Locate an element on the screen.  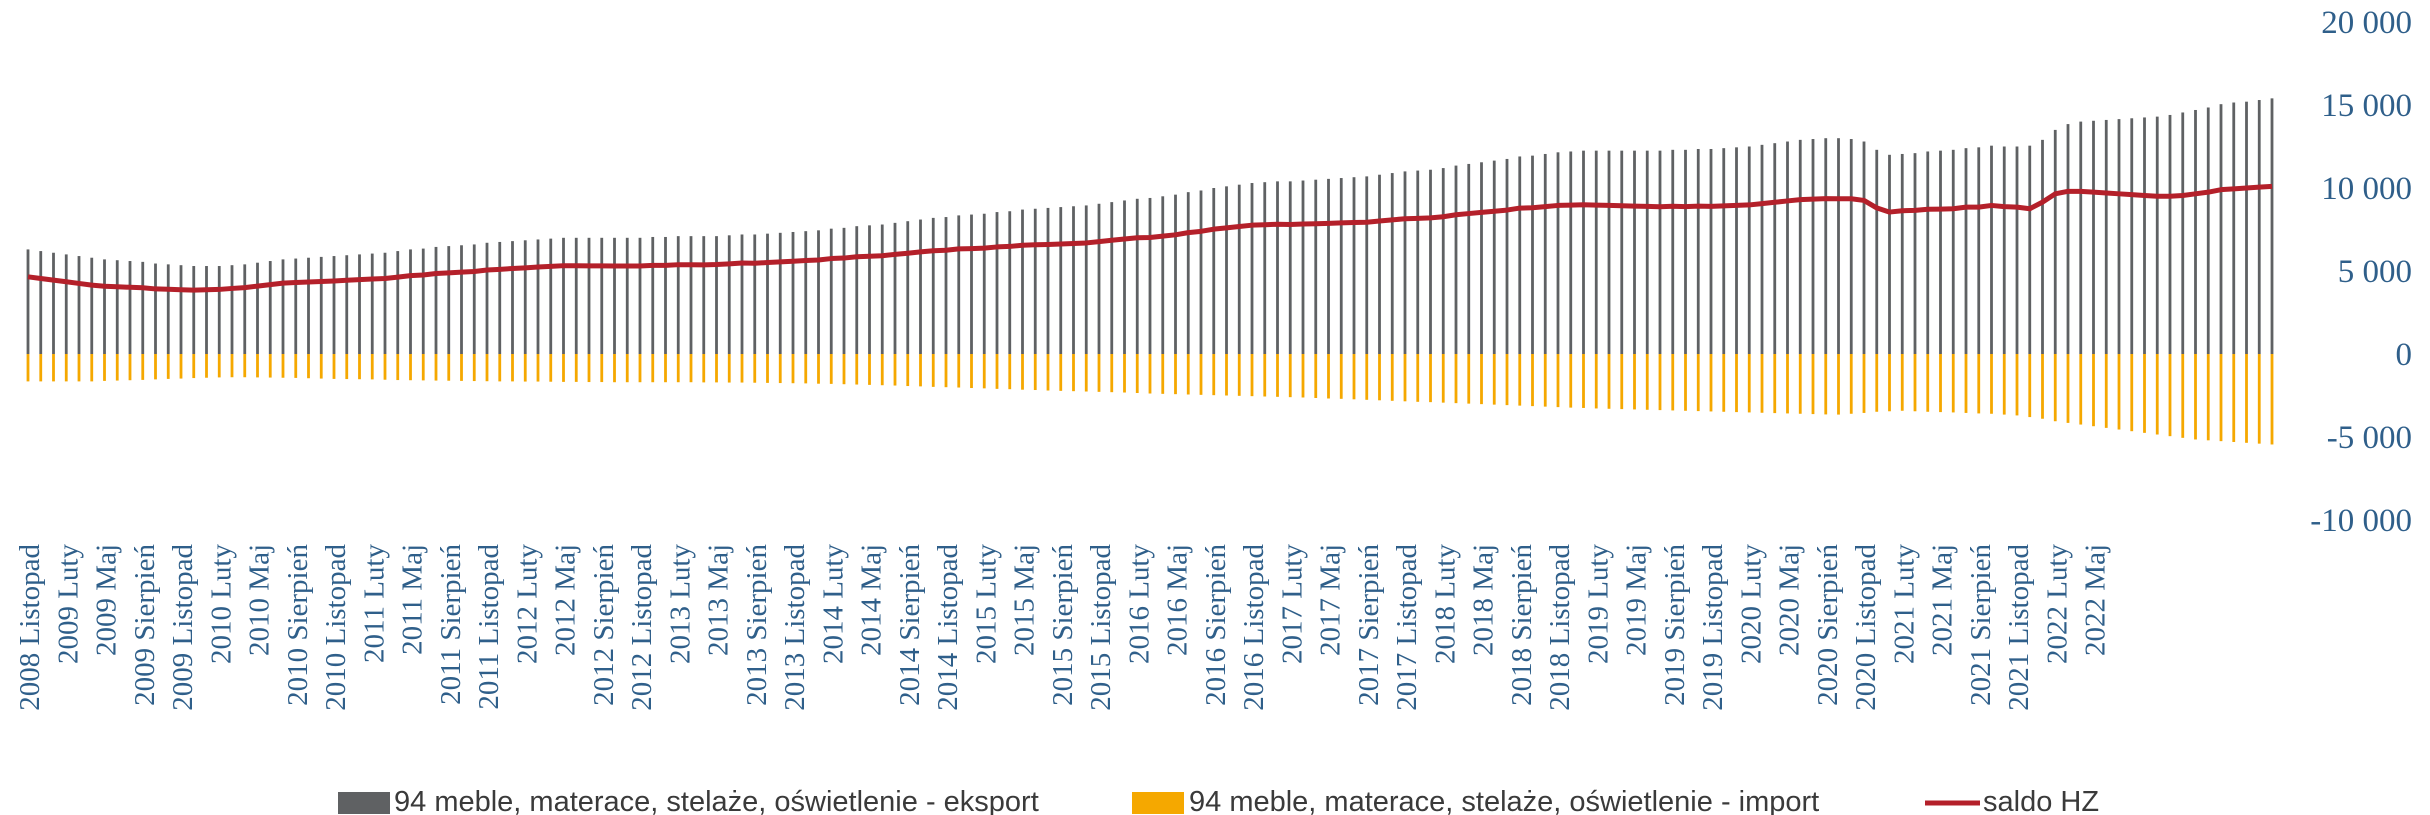
x-tick-label: 2022 Luty is located at coordinates (2057, 604).